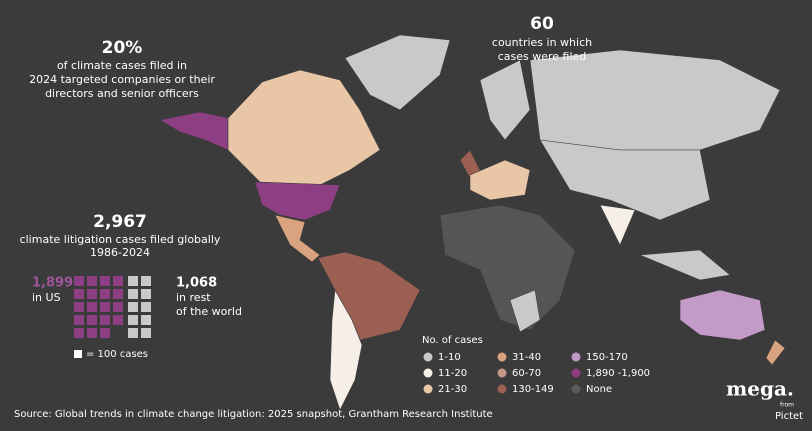 The image size is (812, 431). What do you see at coordinates (452, 340) in the screenshot?
I see `legend-title: No. of cases` at bounding box center [452, 340].